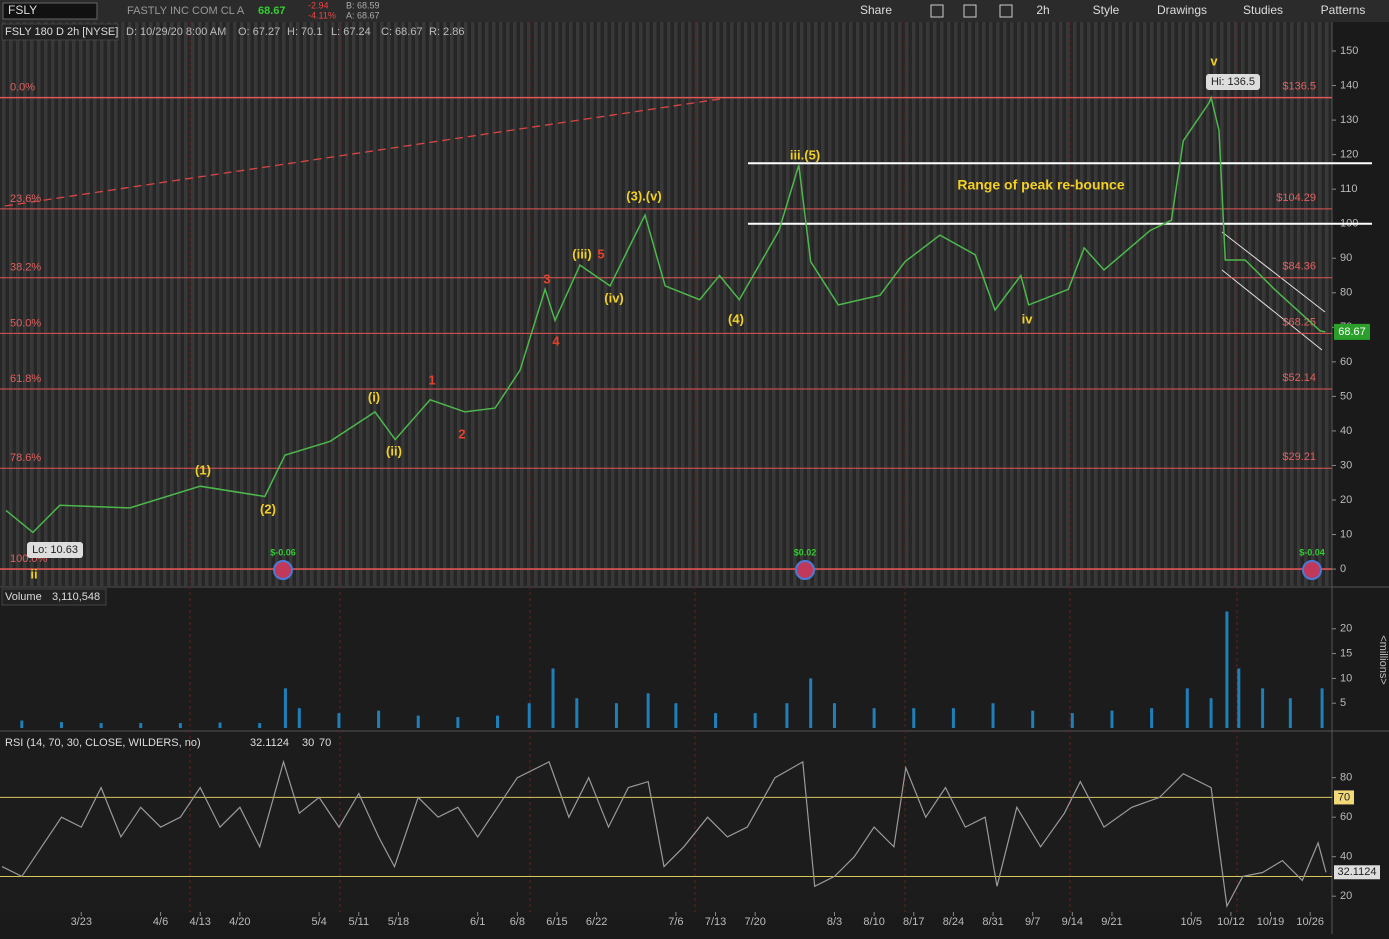  I want to click on x-tick-label: 7/6, so click(675, 922).